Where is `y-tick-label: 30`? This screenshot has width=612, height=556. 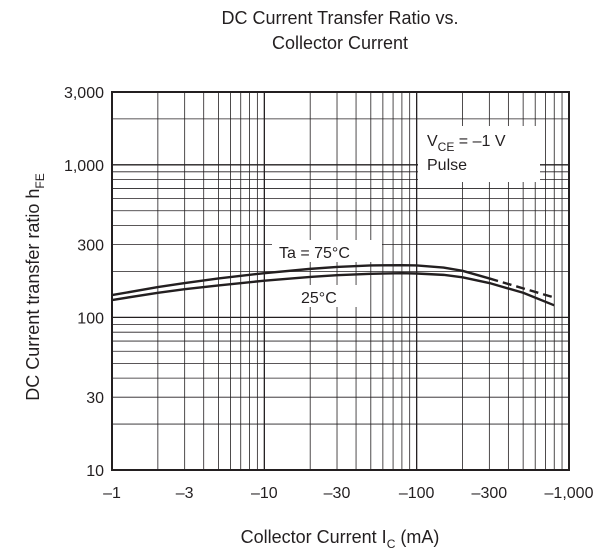
y-tick-label: 30 is located at coordinates (95, 398).